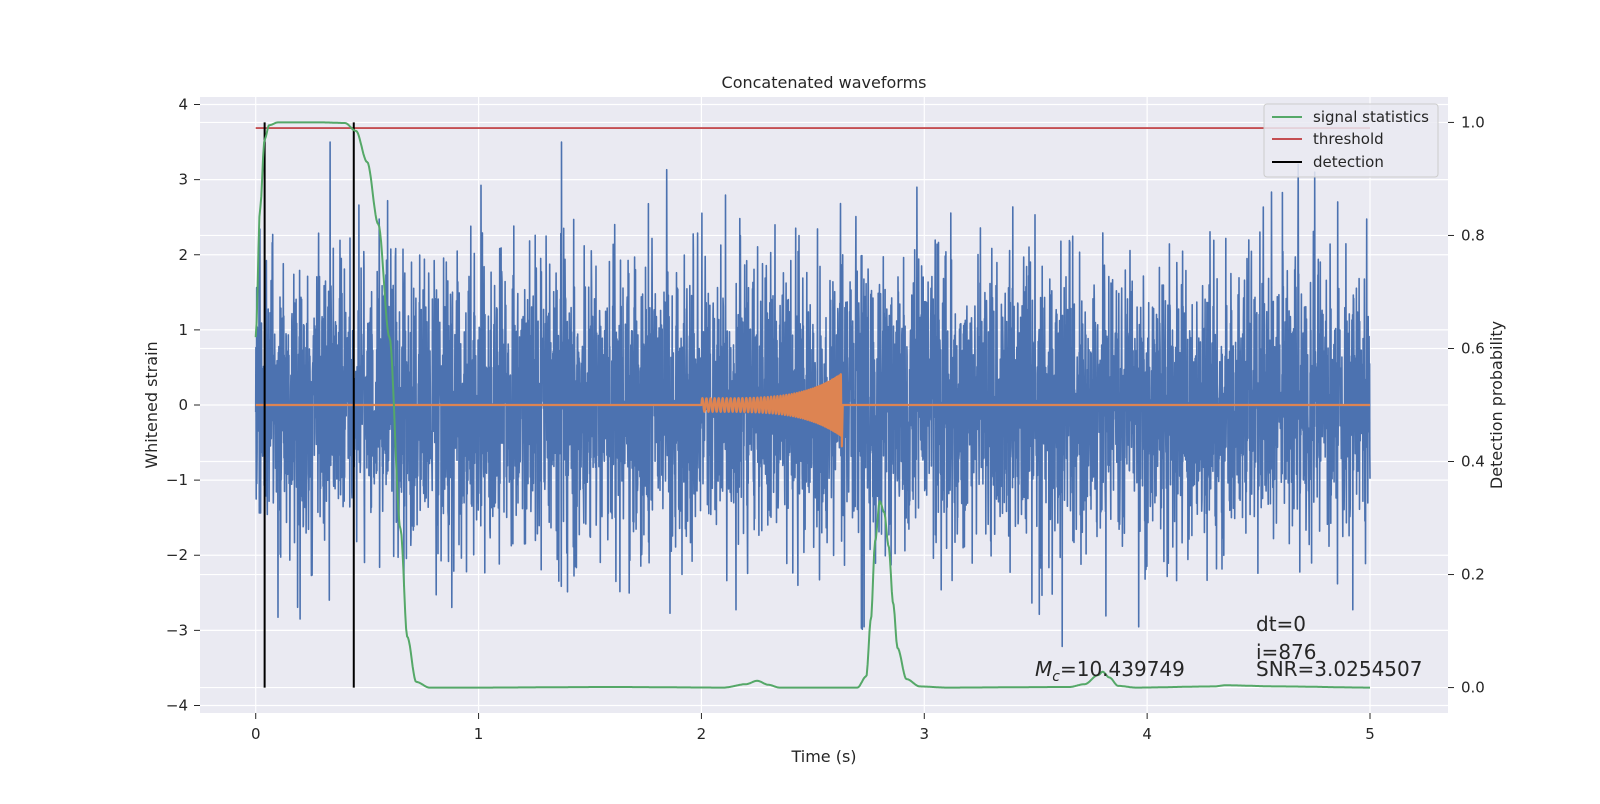 The image size is (1600, 804). I want to click on x-tick-label: 2, so click(702, 734).